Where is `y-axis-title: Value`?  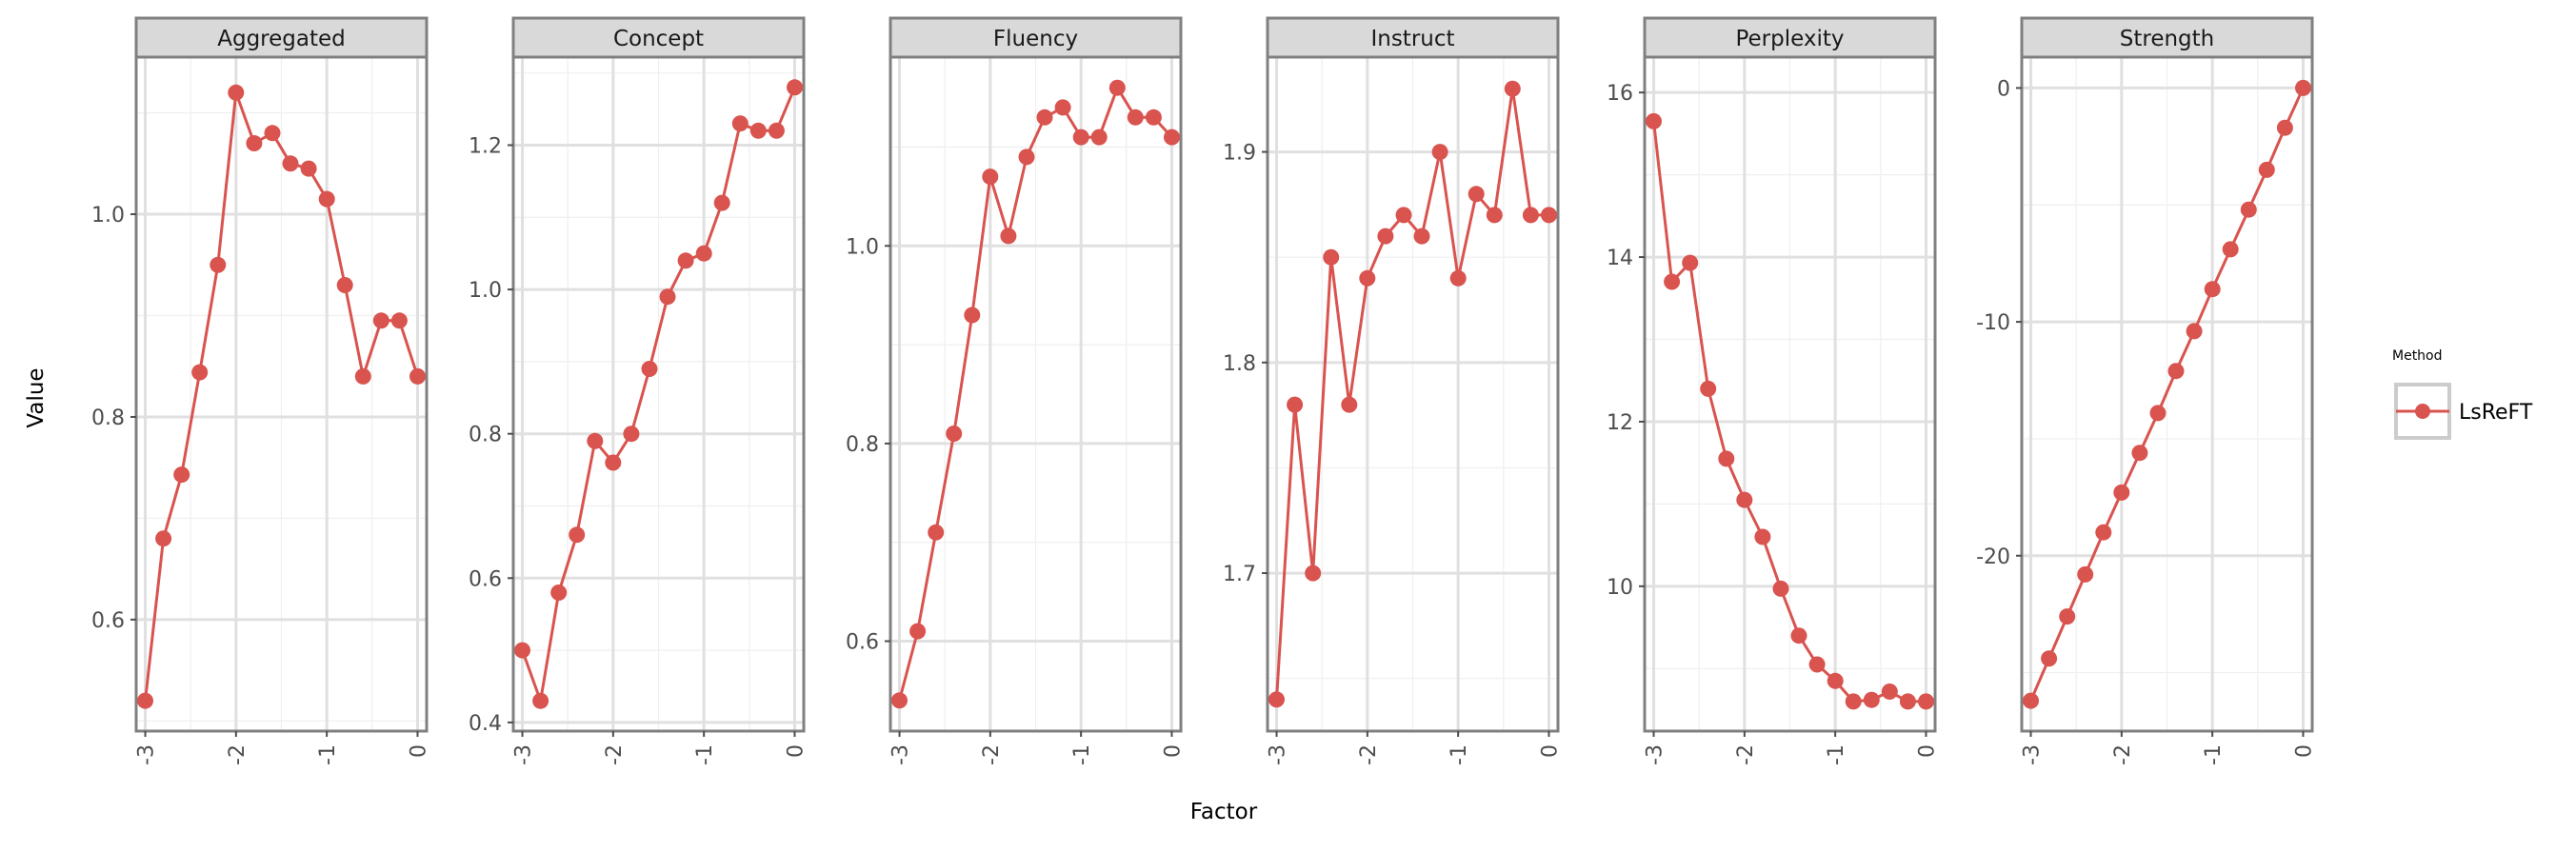 y-axis-title: Value is located at coordinates (36, 397).